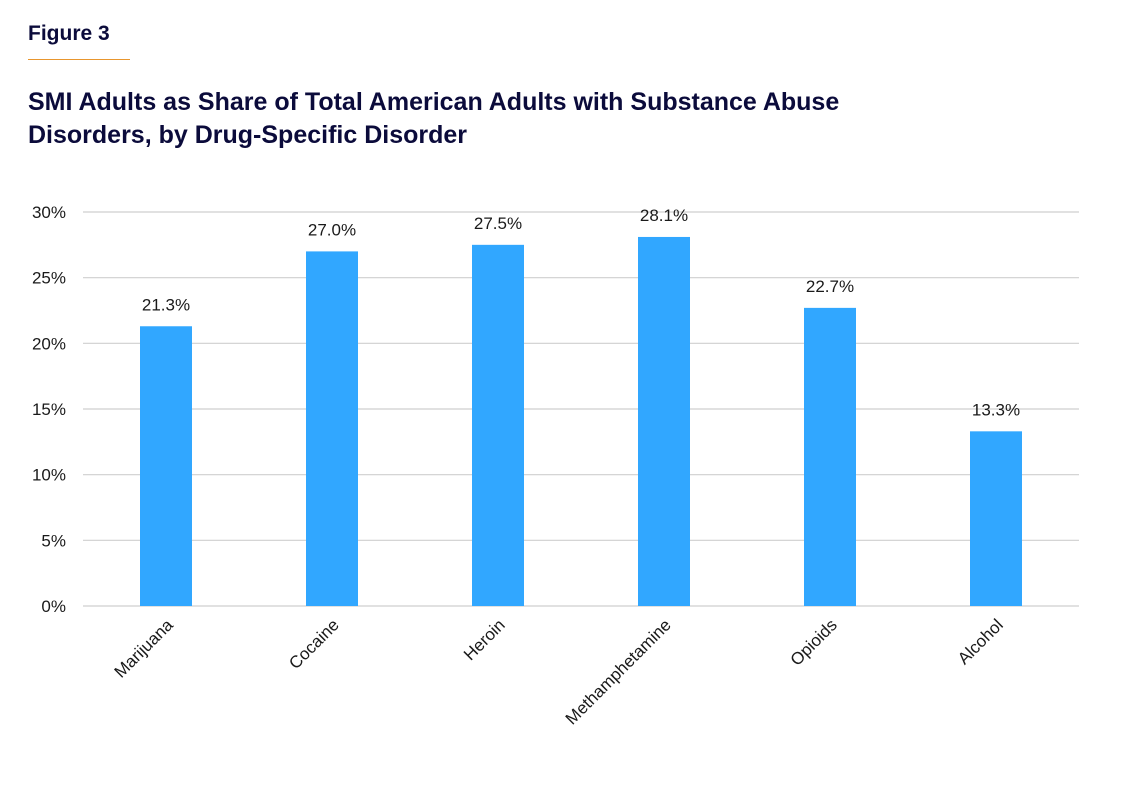 This screenshot has width=1132, height=797. What do you see at coordinates (332, 428) in the screenshot?
I see `bar-cocaine` at bounding box center [332, 428].